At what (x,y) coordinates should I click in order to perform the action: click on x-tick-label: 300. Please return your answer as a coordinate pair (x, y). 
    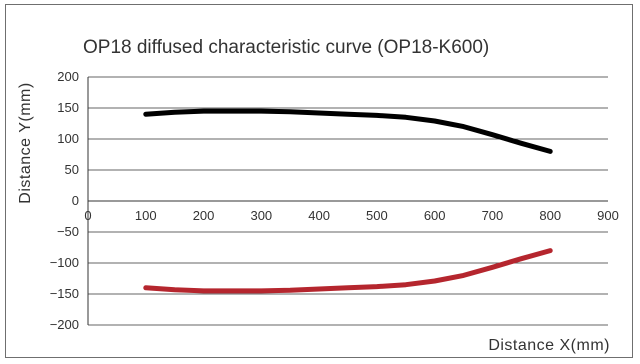
    Looking at the image, I should click on (261, 215).